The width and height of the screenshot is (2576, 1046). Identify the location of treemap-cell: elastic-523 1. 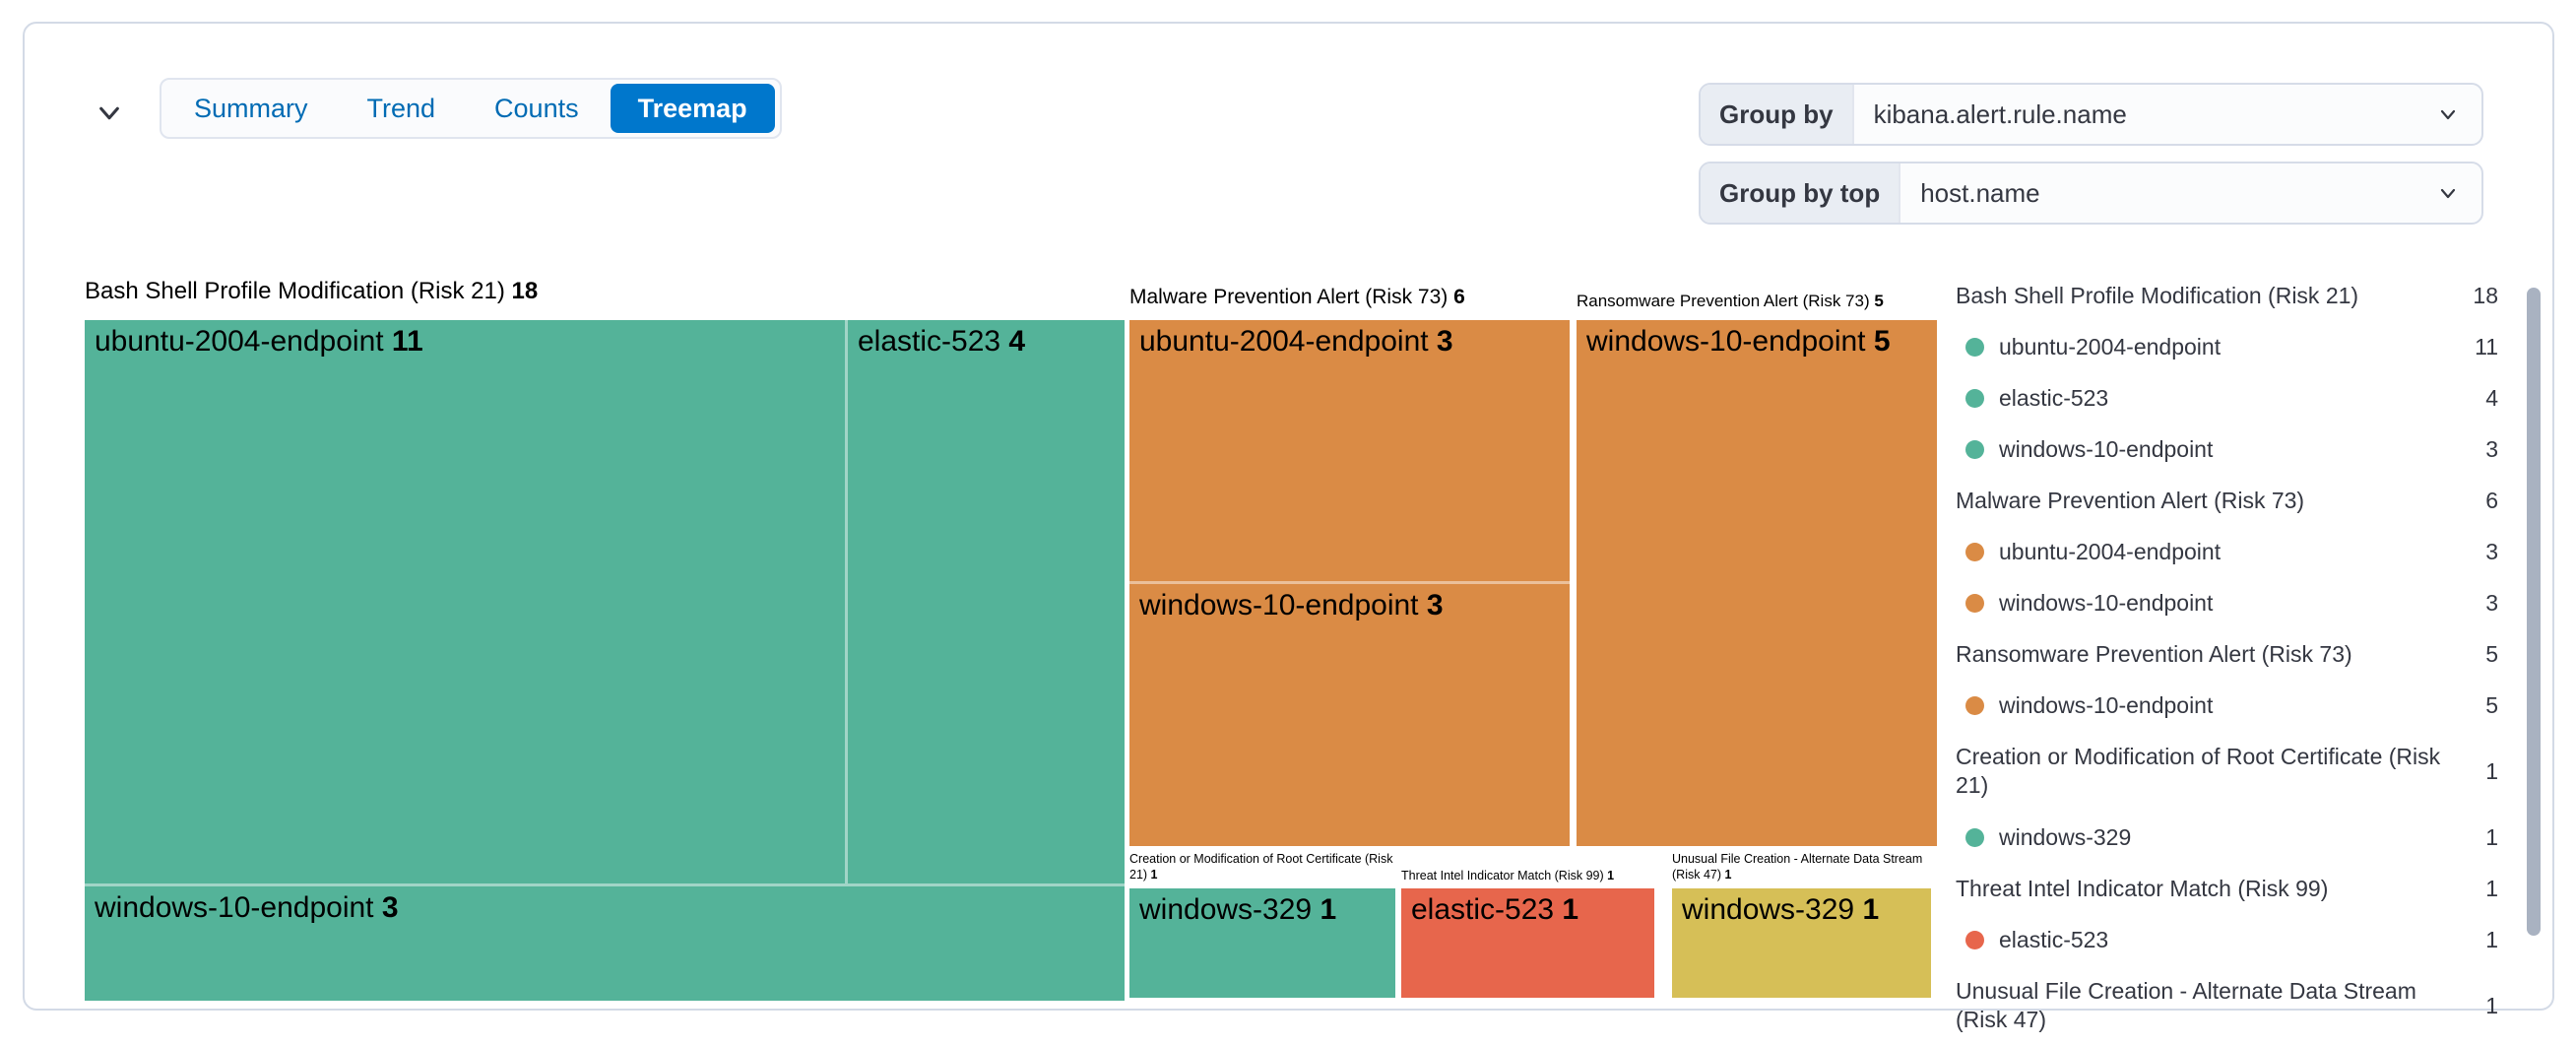
(1527, 943).